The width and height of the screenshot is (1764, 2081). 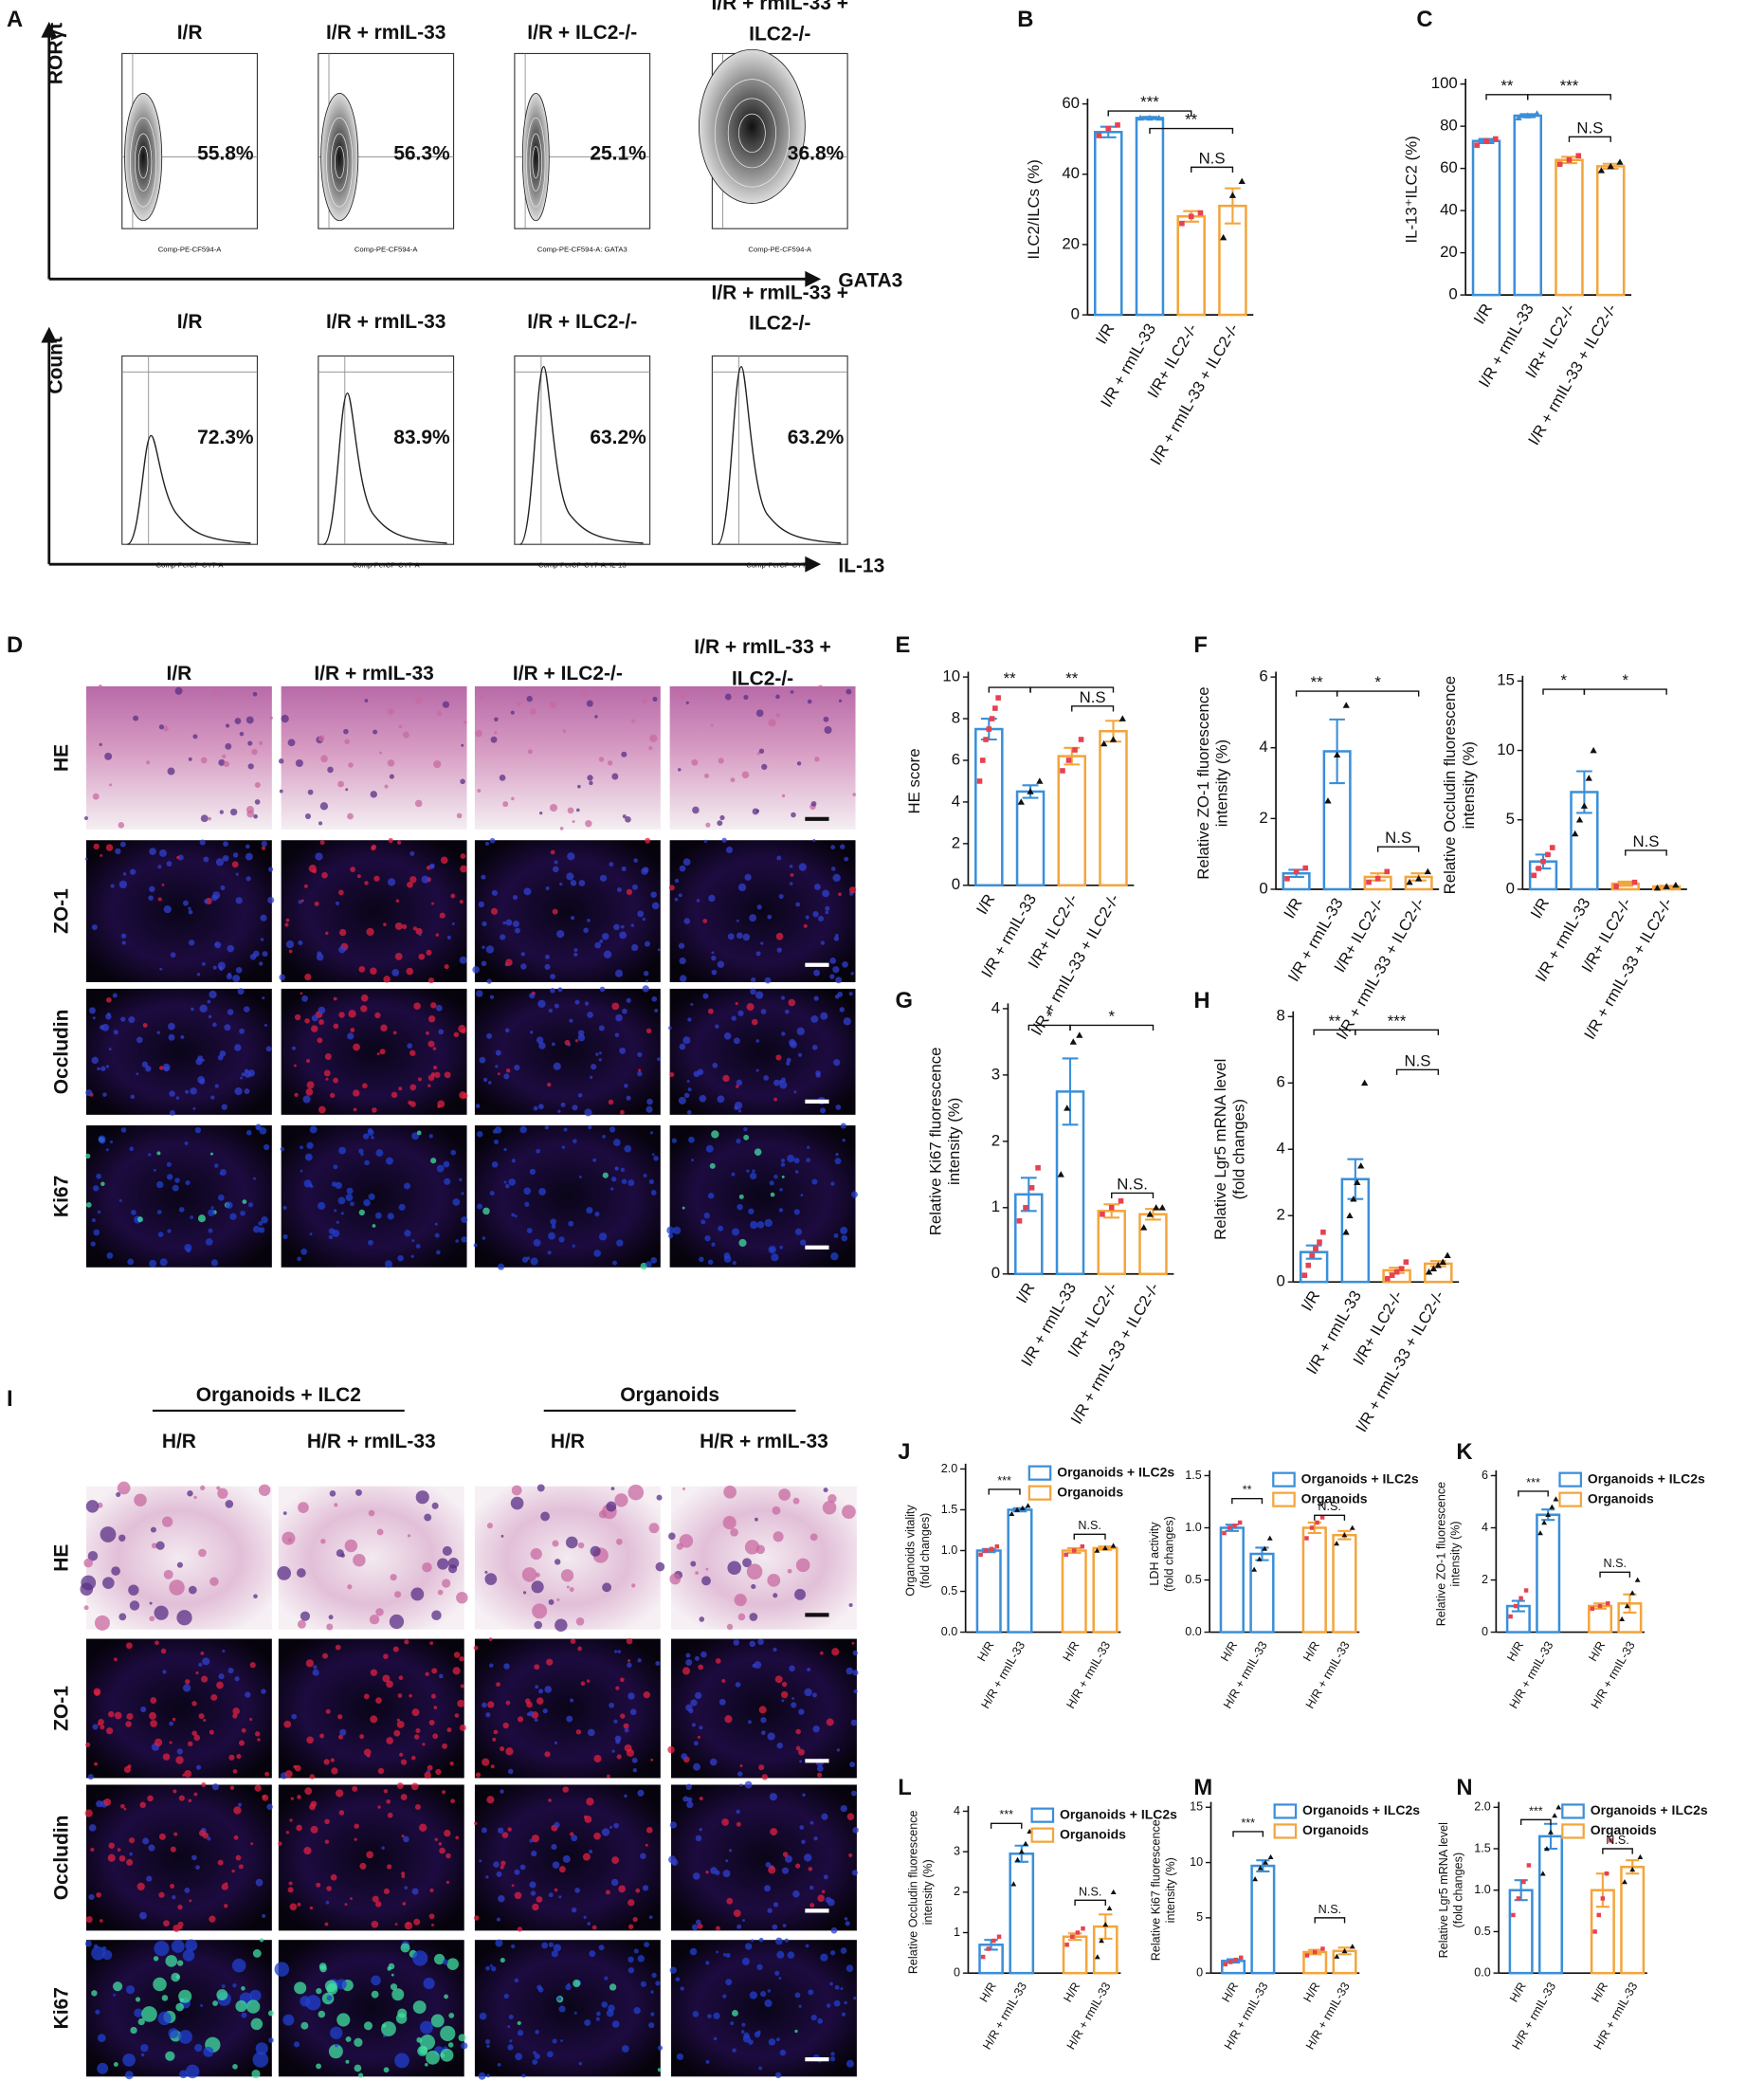 What do you see at coordinates (1449, 167) in the screenshot?
I see `y-tick-label: 60` at bounding box center [1449, 167].